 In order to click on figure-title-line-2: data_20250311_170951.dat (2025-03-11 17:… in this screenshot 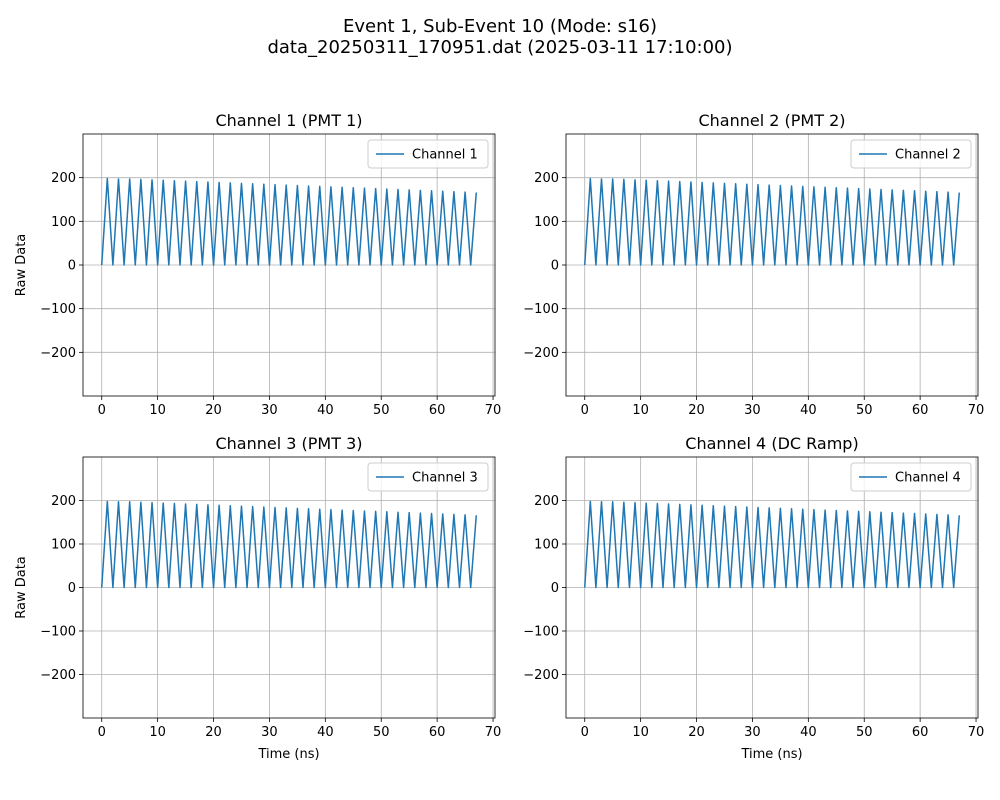, I will do `click(499, 47)`.